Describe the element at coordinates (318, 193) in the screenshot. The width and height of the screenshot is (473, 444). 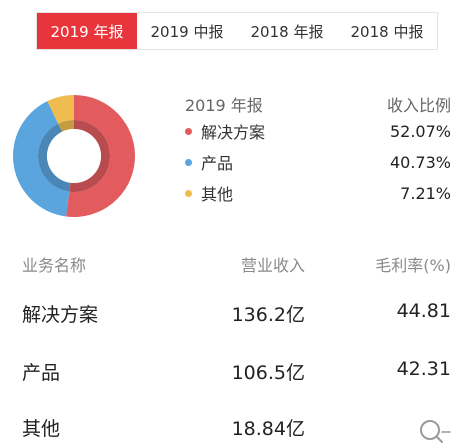
I see `legend-item-other: 其他 7.21%` at that location.